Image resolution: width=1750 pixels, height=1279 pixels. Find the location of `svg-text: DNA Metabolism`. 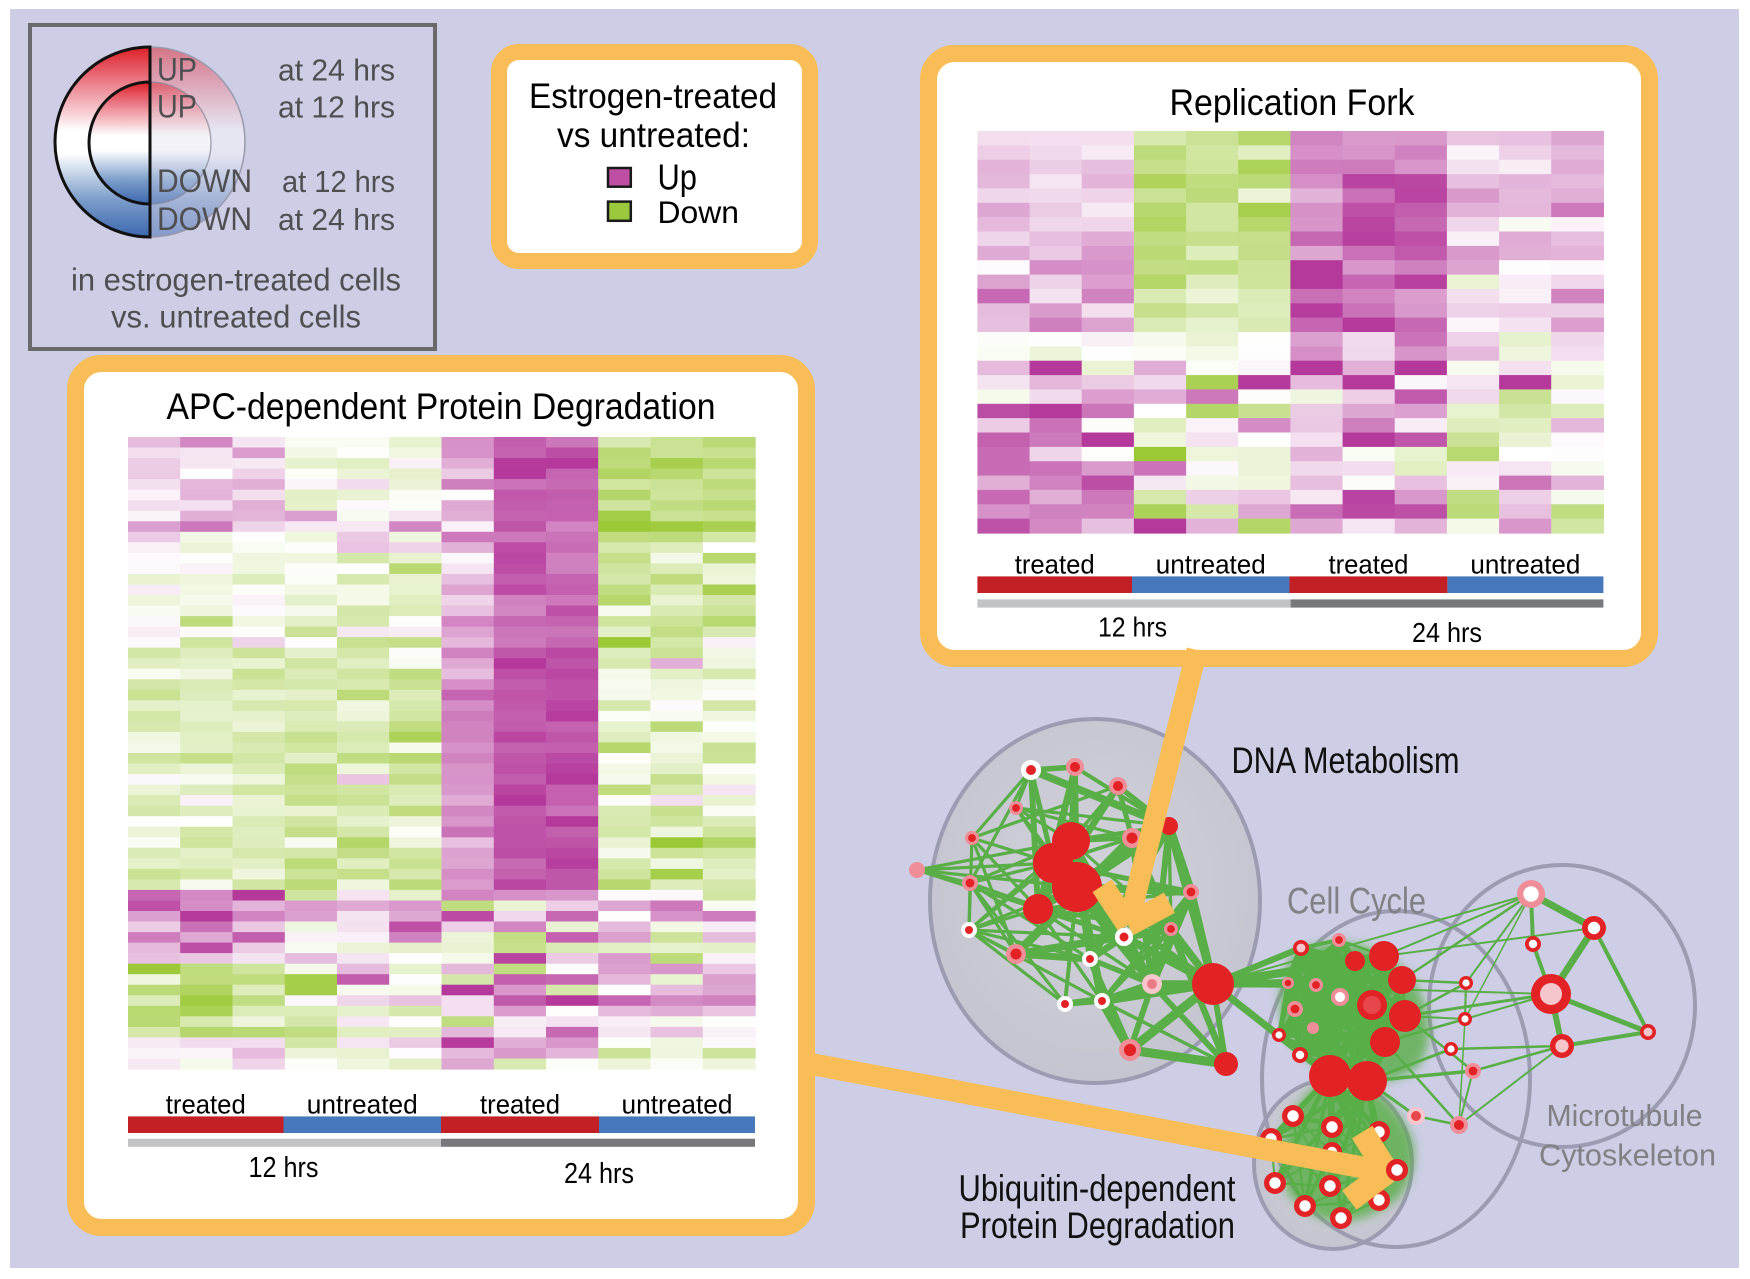

svg-text: DNA Metabolism is located at coordinates (1346, 760).